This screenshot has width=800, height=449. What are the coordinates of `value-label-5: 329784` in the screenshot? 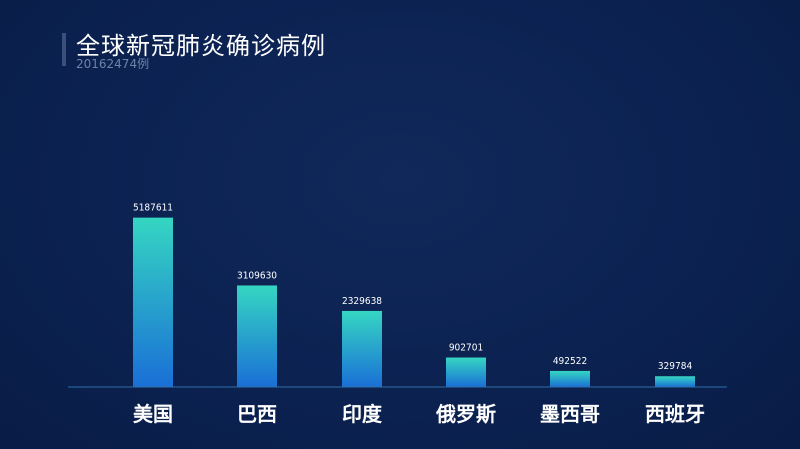 It's located at (675, 366).